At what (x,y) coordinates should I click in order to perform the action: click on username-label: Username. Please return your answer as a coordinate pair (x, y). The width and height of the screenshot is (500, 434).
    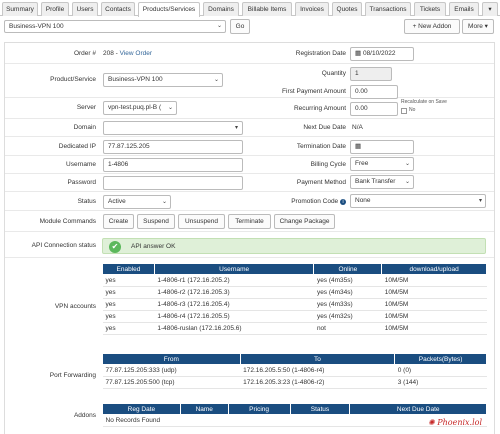
    Looking at the image, I should click on (81, 164).